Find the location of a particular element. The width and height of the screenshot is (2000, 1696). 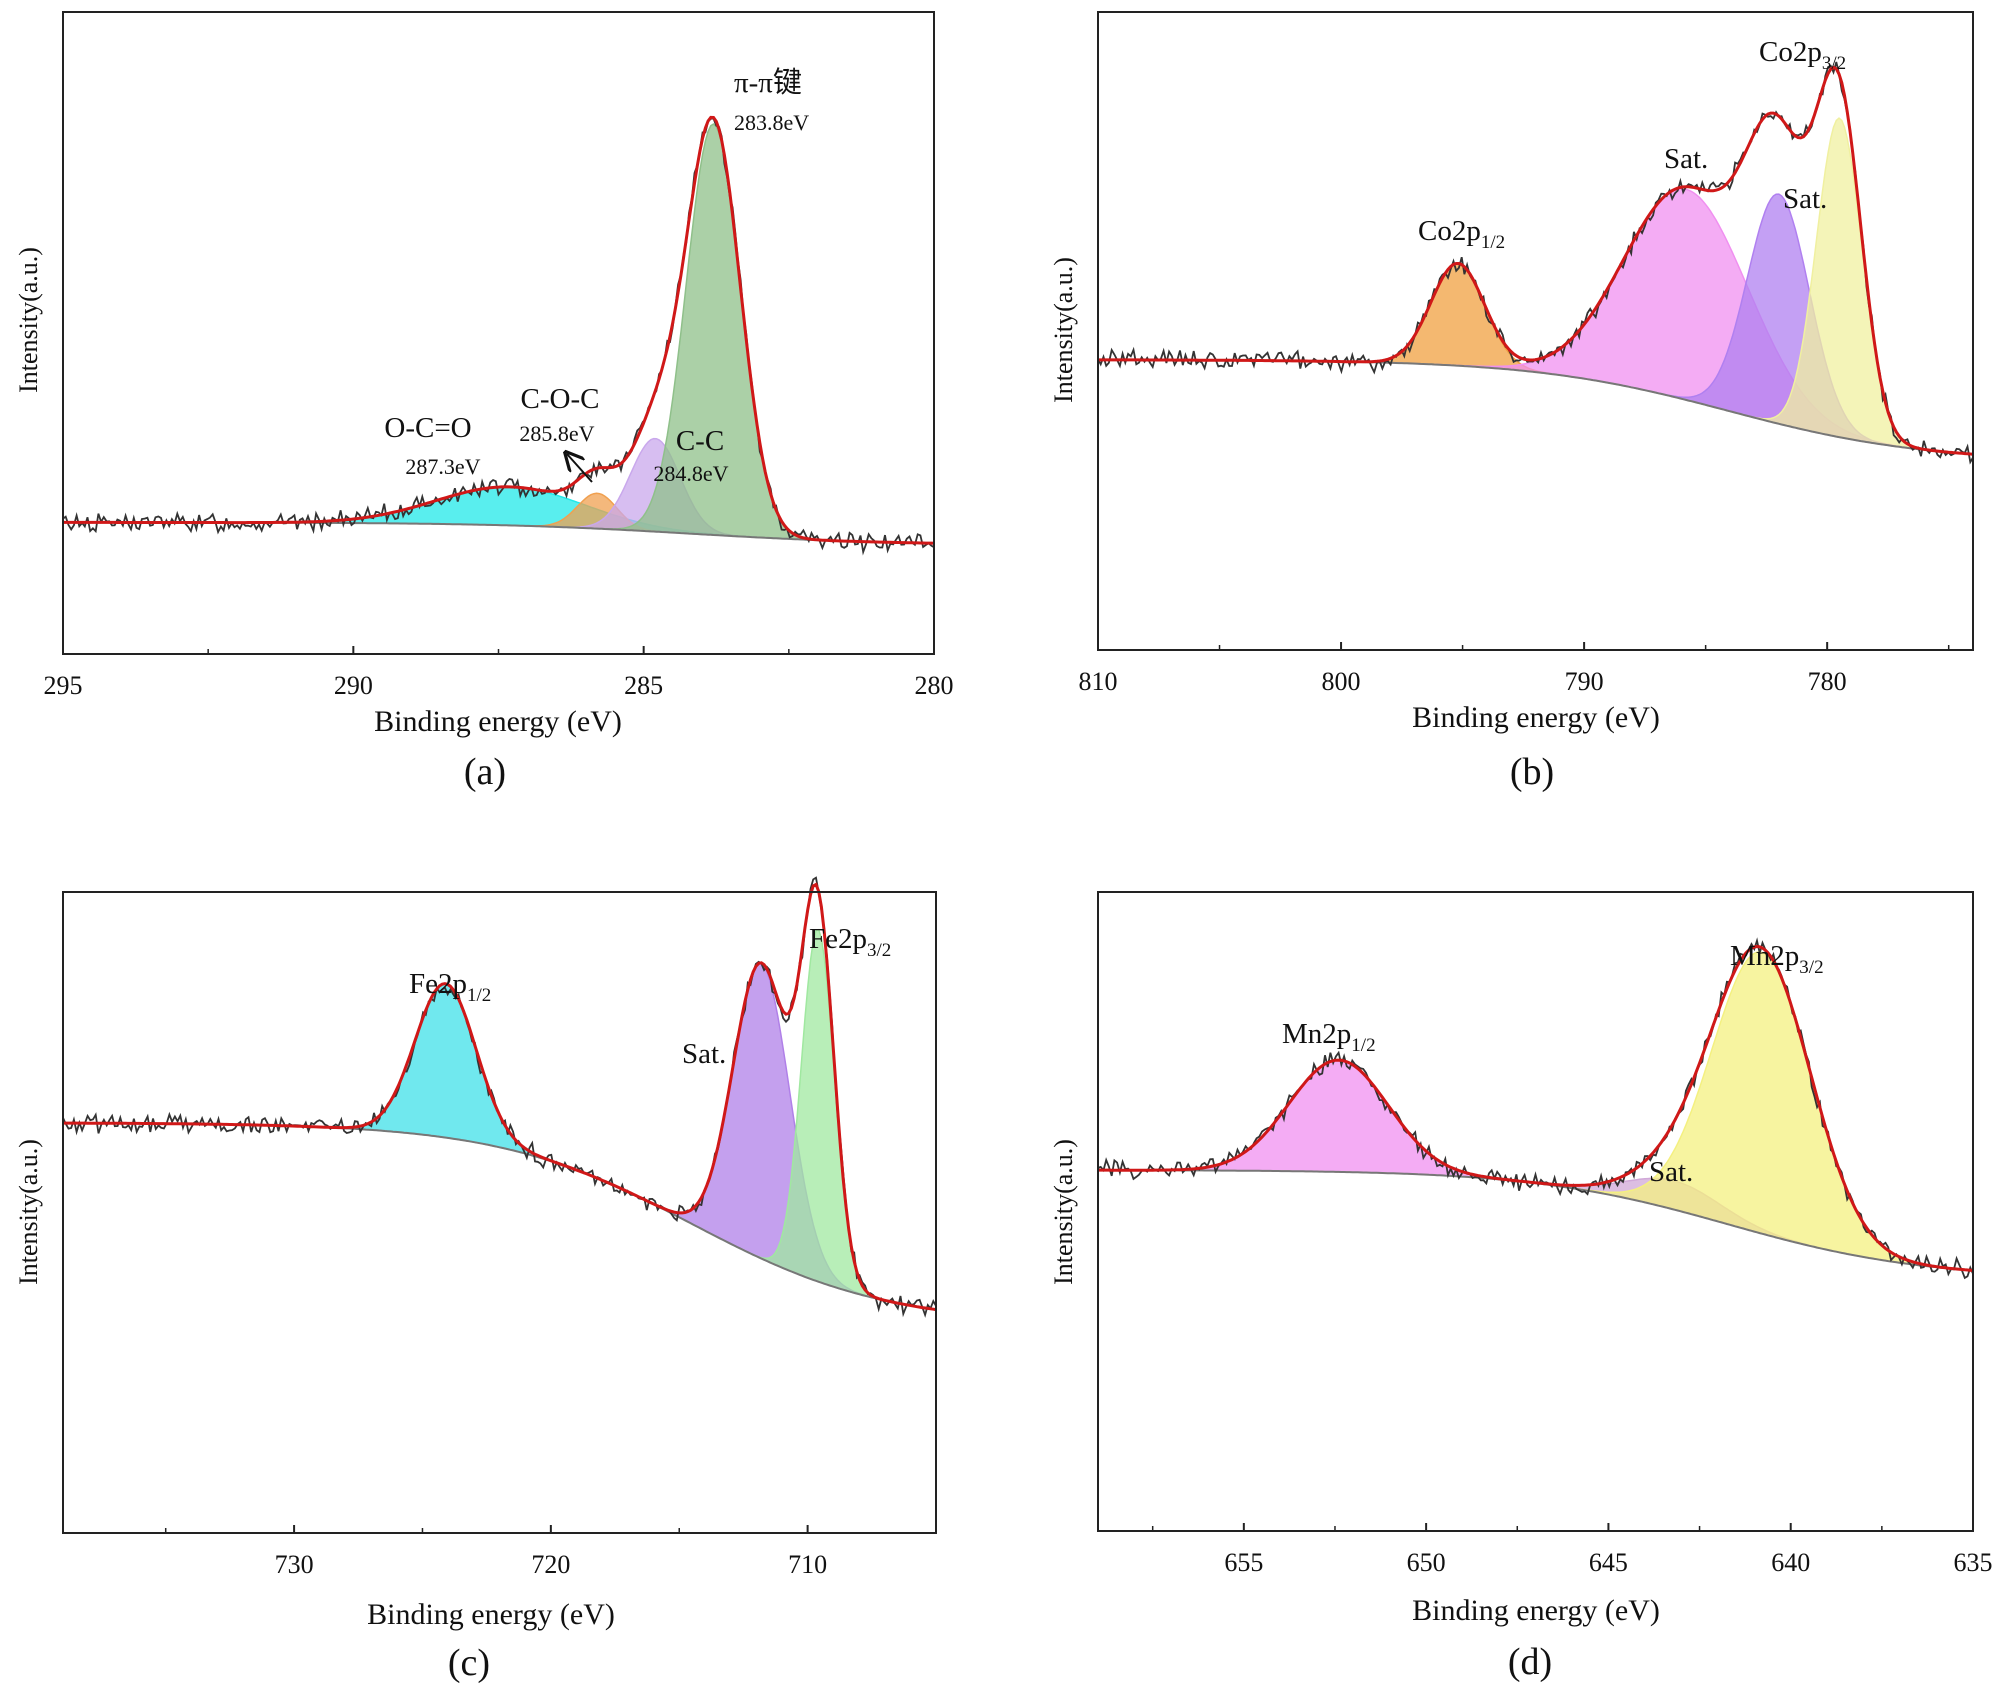

panel-d-x-tick-label: 650 is located at coordinates (1426, 1562).